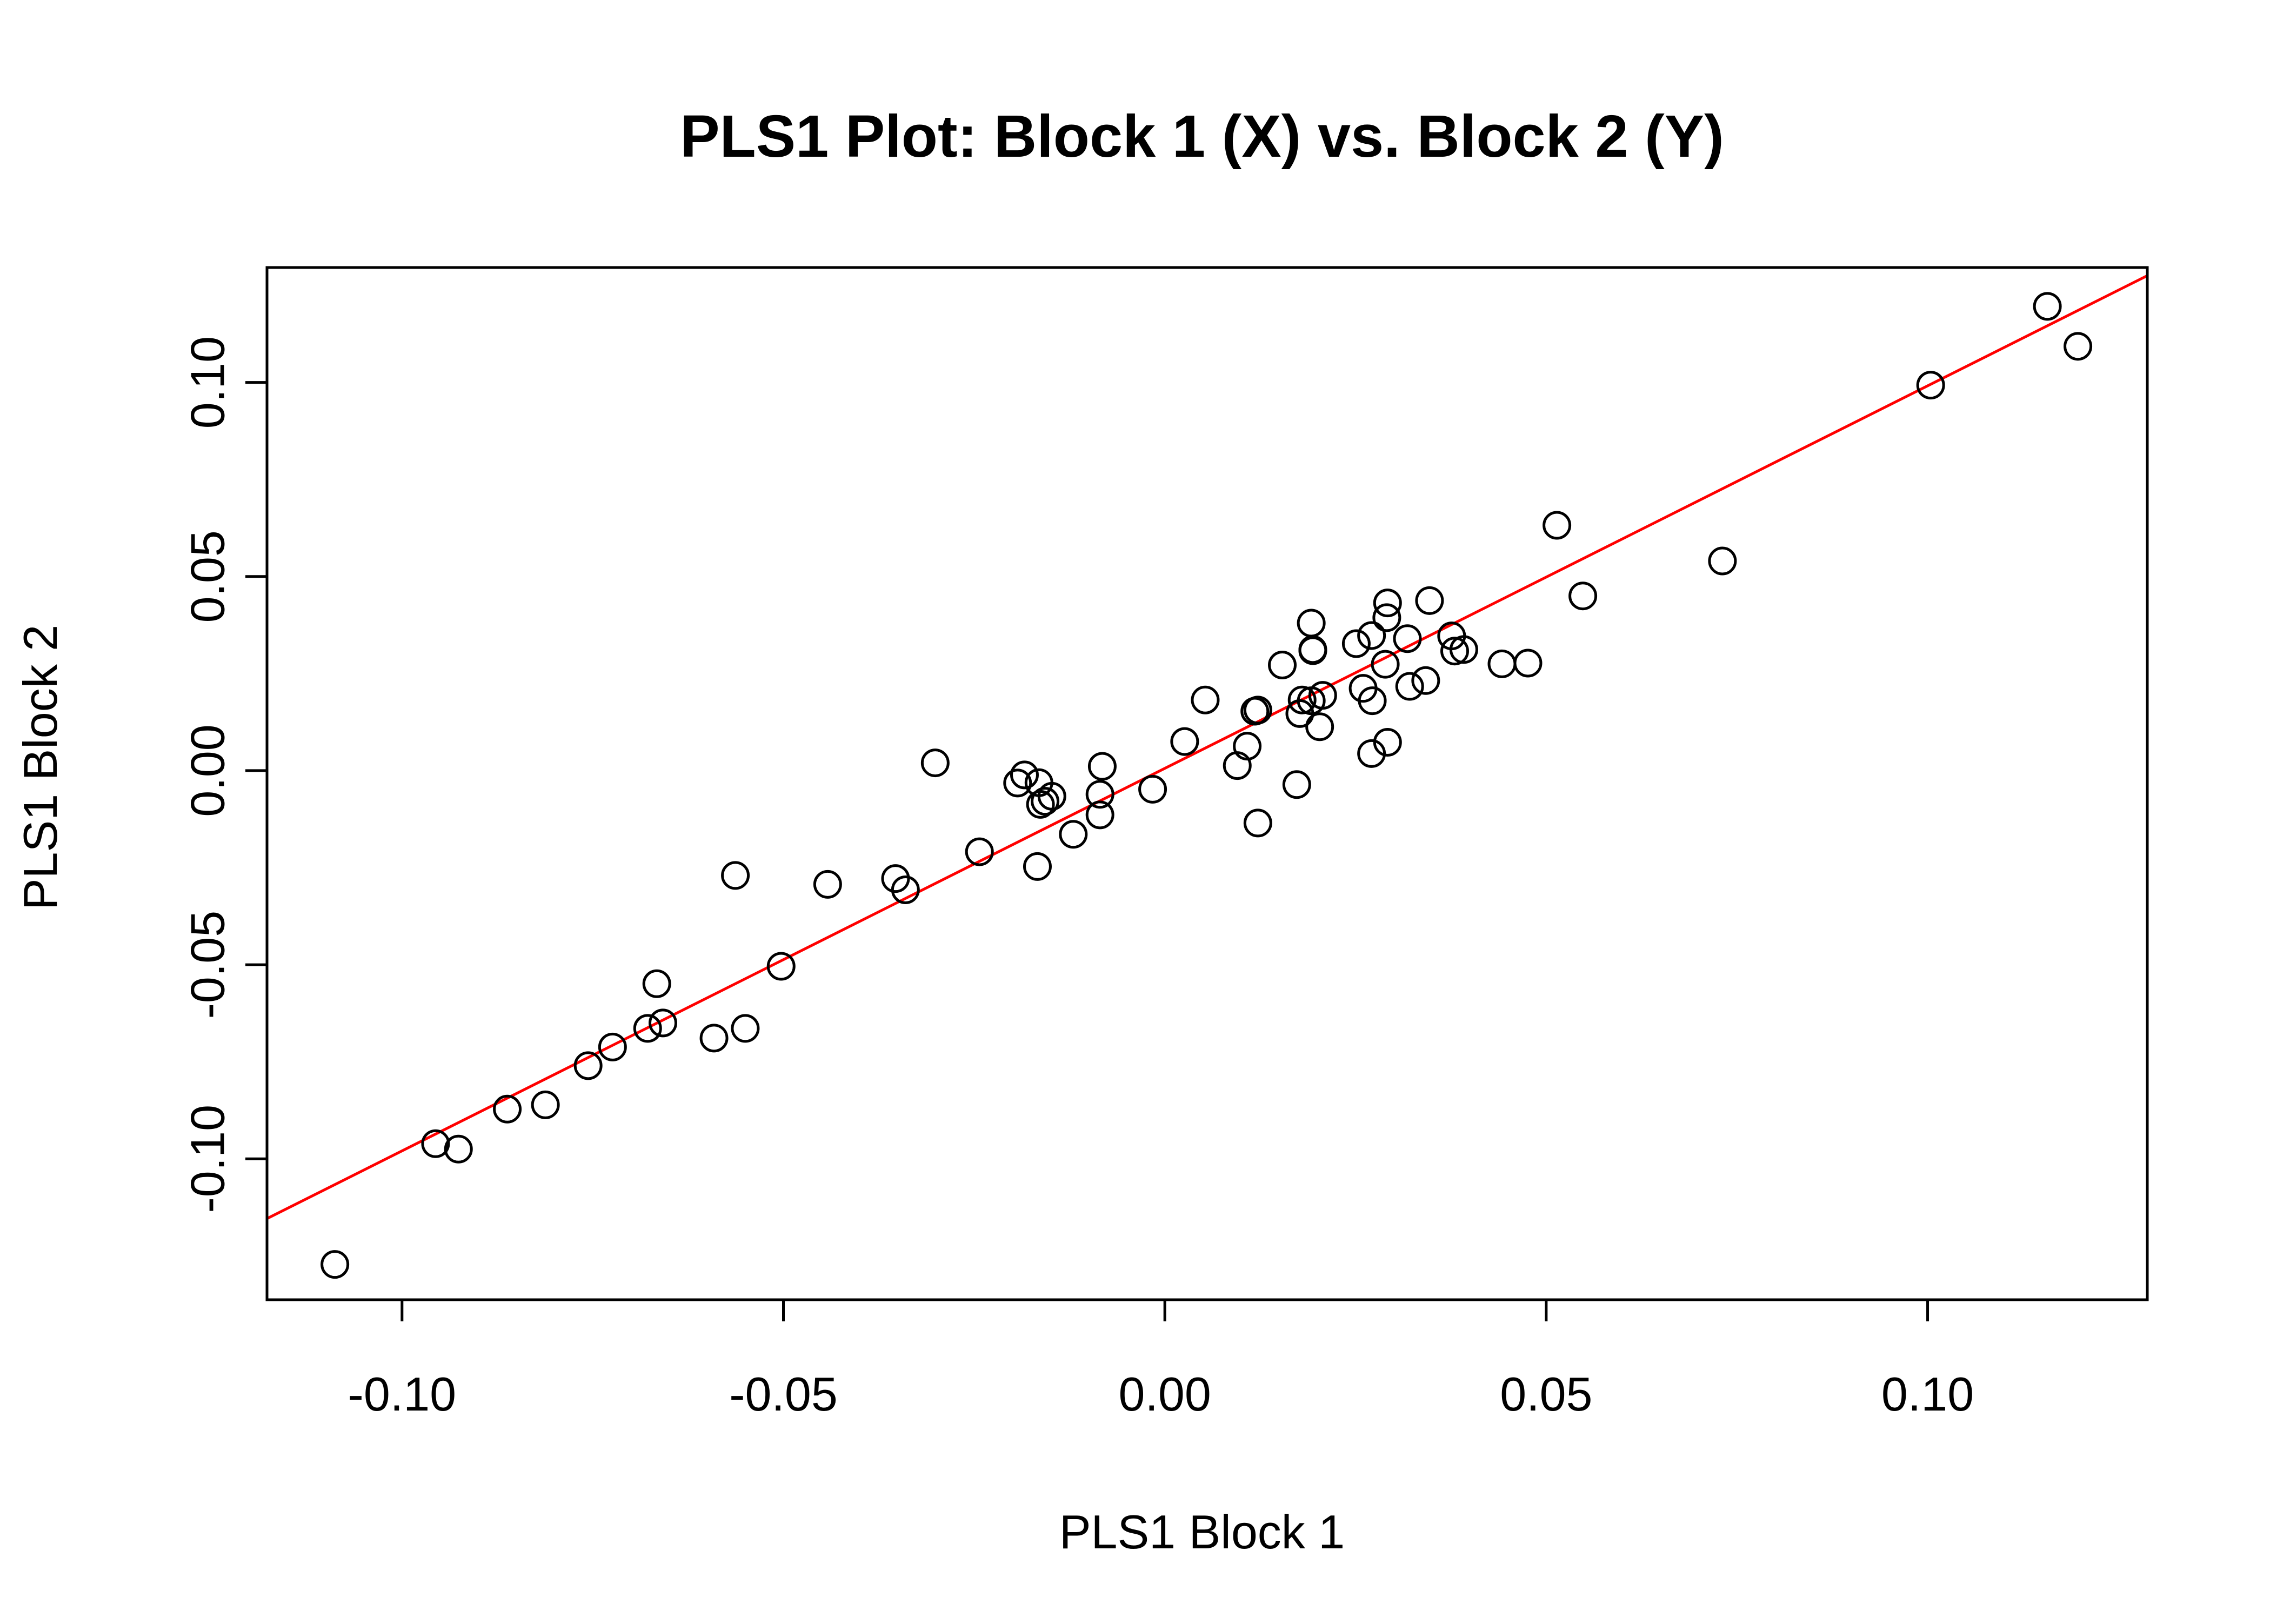  What do you see at coordinates (1161, 1360) in the screenshot?
I see `x-axis: -0.10 -0.05 0.00 0.05 0.10` at bounding box center [1161, 1360].